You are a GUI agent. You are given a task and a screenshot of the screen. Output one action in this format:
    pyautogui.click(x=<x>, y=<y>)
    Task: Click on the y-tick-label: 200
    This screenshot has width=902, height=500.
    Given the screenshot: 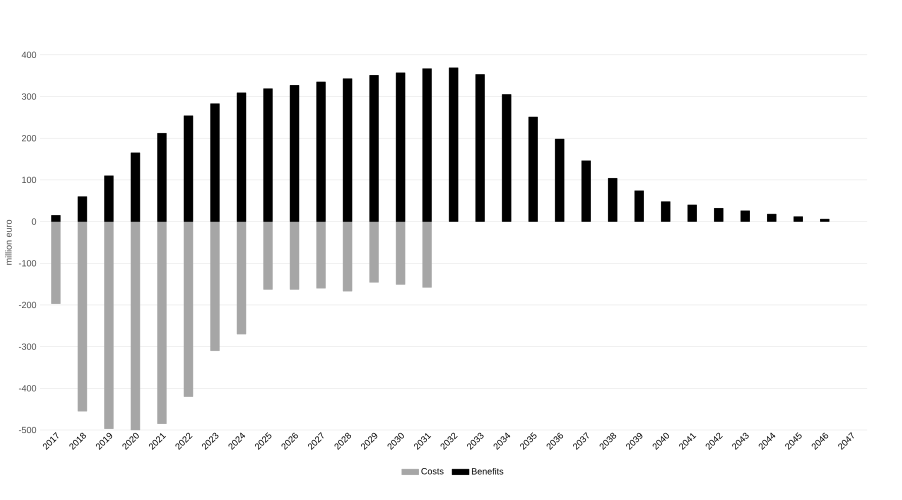 What is the action you would take?
    pyautogui.click(x=29, y=138)
    